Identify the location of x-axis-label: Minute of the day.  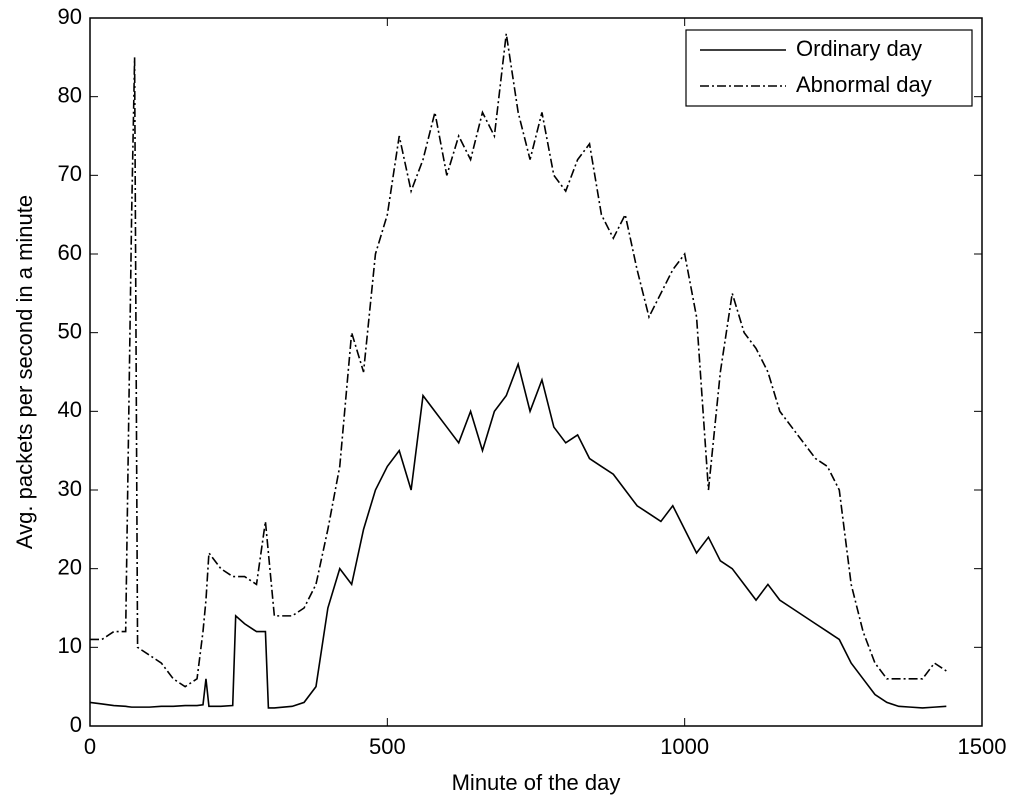
(536, 782).